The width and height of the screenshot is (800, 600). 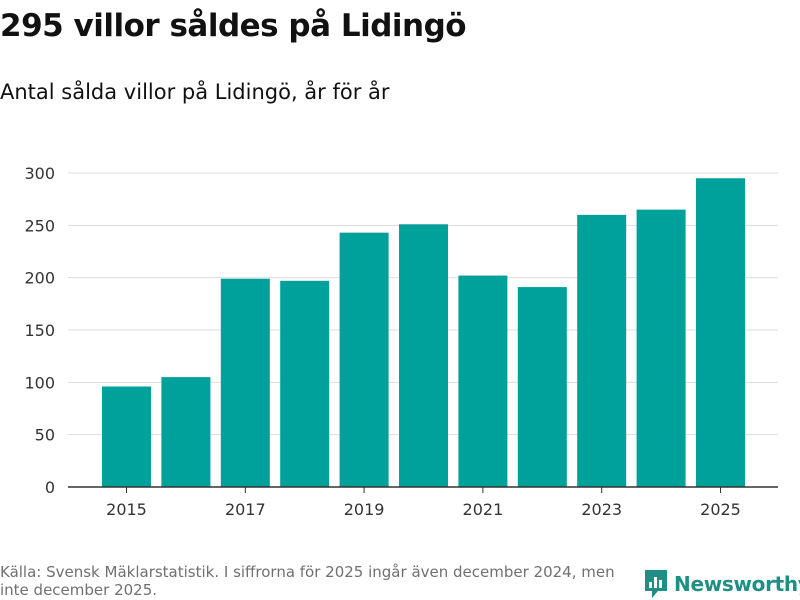 I want to click on y-tick-label: 150, so click(x=39, y=330).